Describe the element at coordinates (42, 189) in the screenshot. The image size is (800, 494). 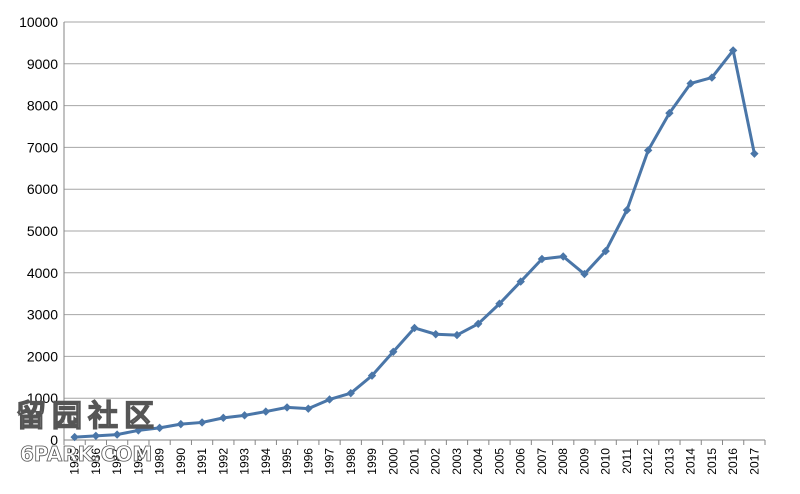
I see `y-tick-label: 6000` at that location.